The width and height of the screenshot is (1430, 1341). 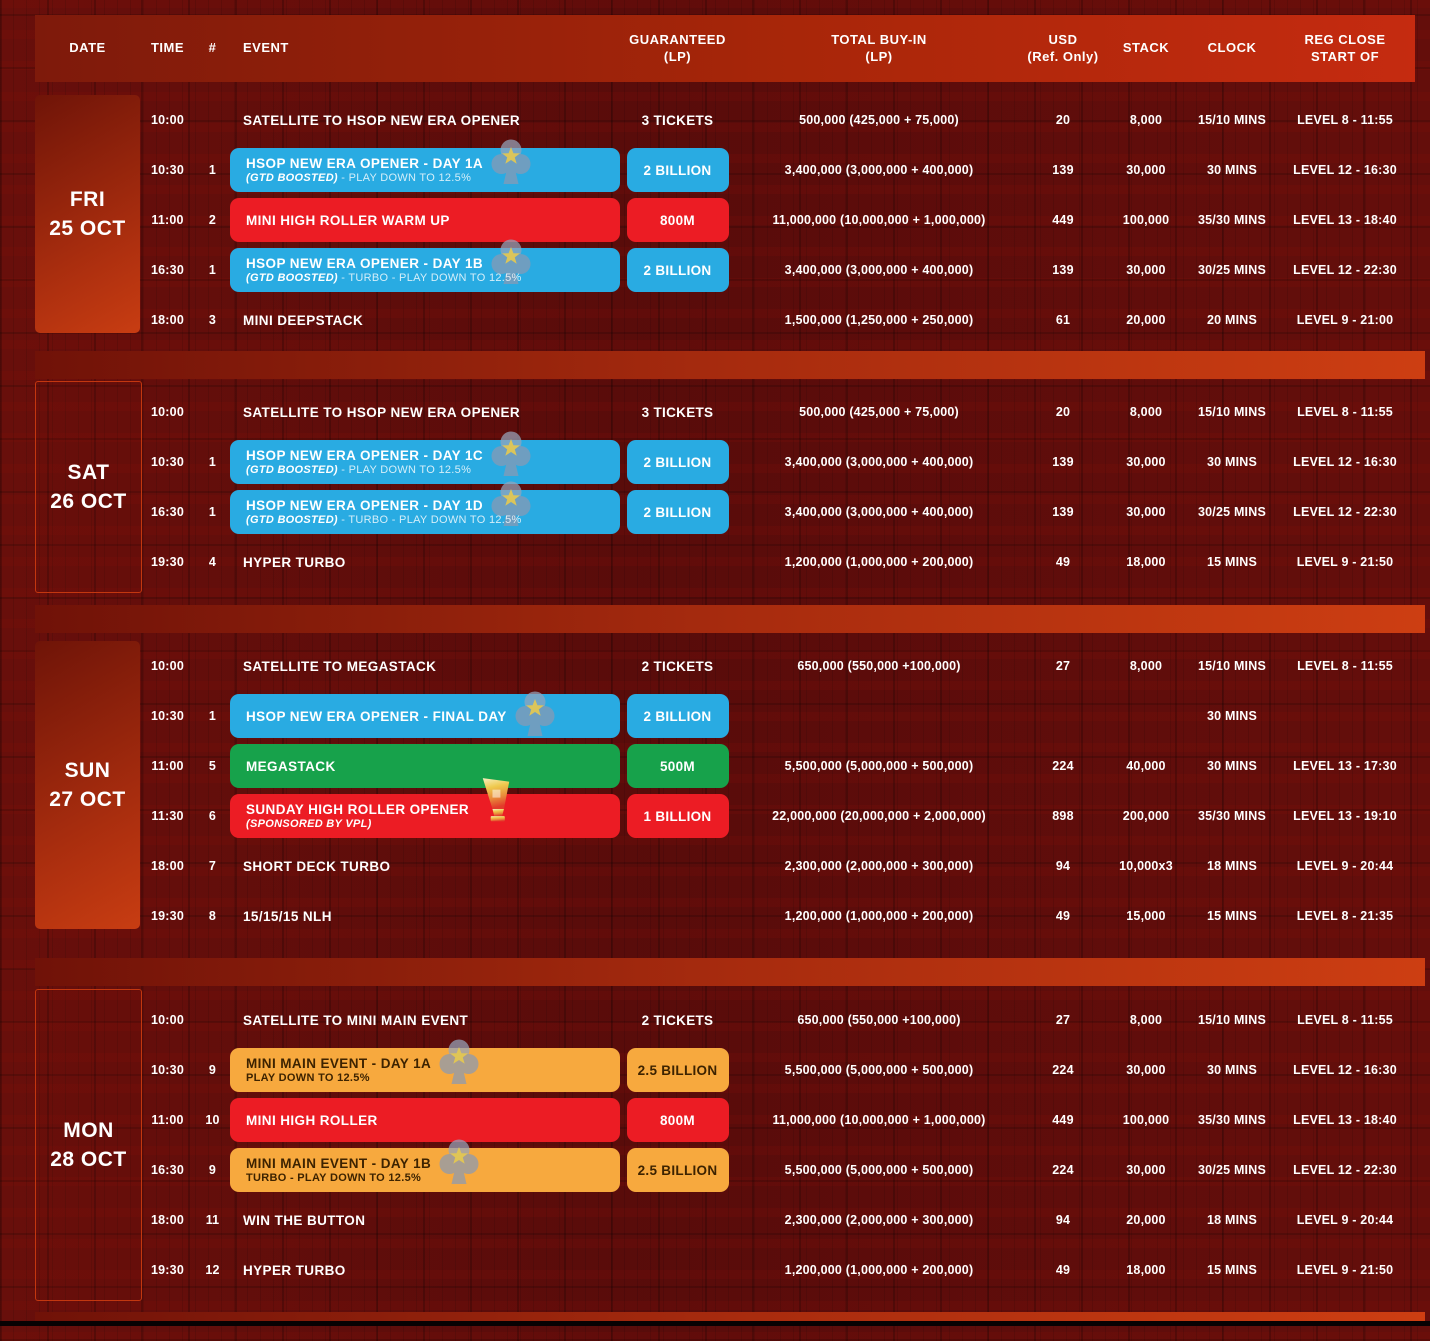 What do you see at coordinates (1345, 1270) in the screenshot?
I see `reg-close-cell: LEVEL 9 - 21:50` at bounding box center [1345, 1270].